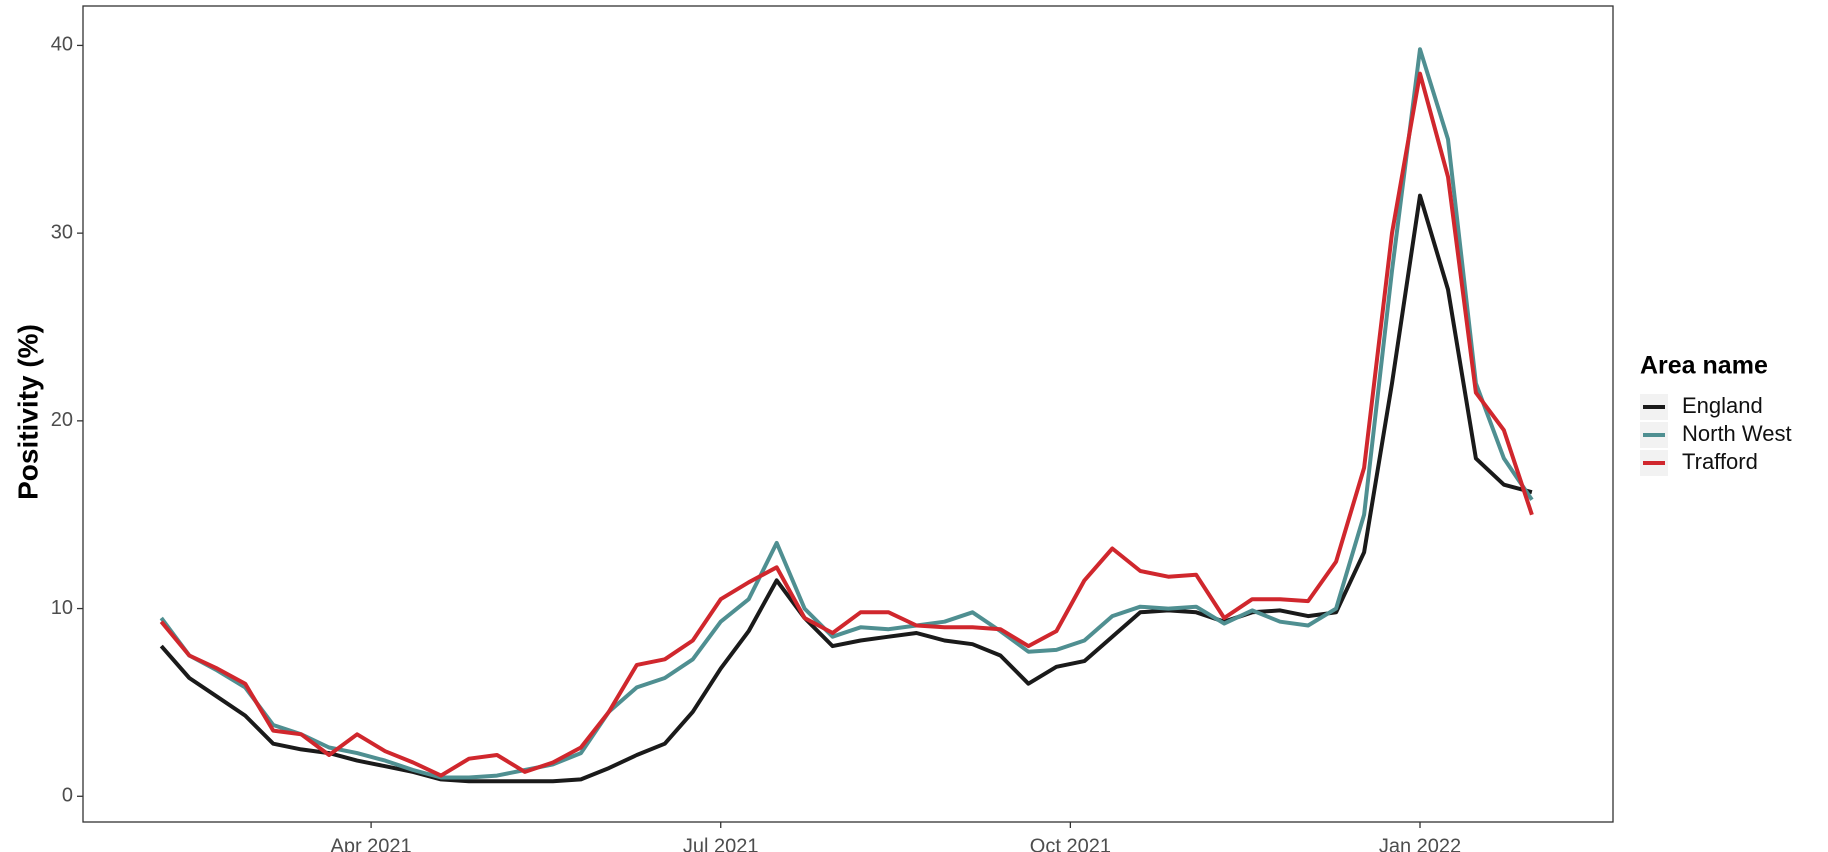 The height and width of the screenshot is (852, 1828). I want to click on legend-label: England, so click(1722, 405).